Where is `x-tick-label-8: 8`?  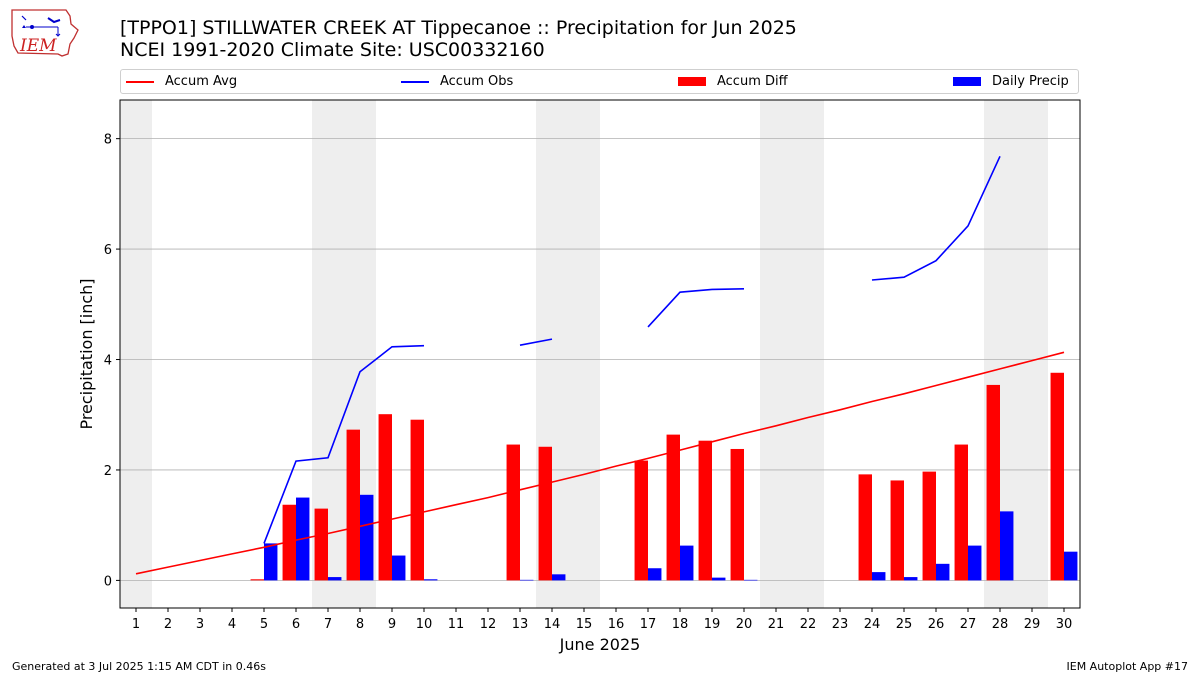 x-tick-label-8: 8 is located at coordinates (360, 624).